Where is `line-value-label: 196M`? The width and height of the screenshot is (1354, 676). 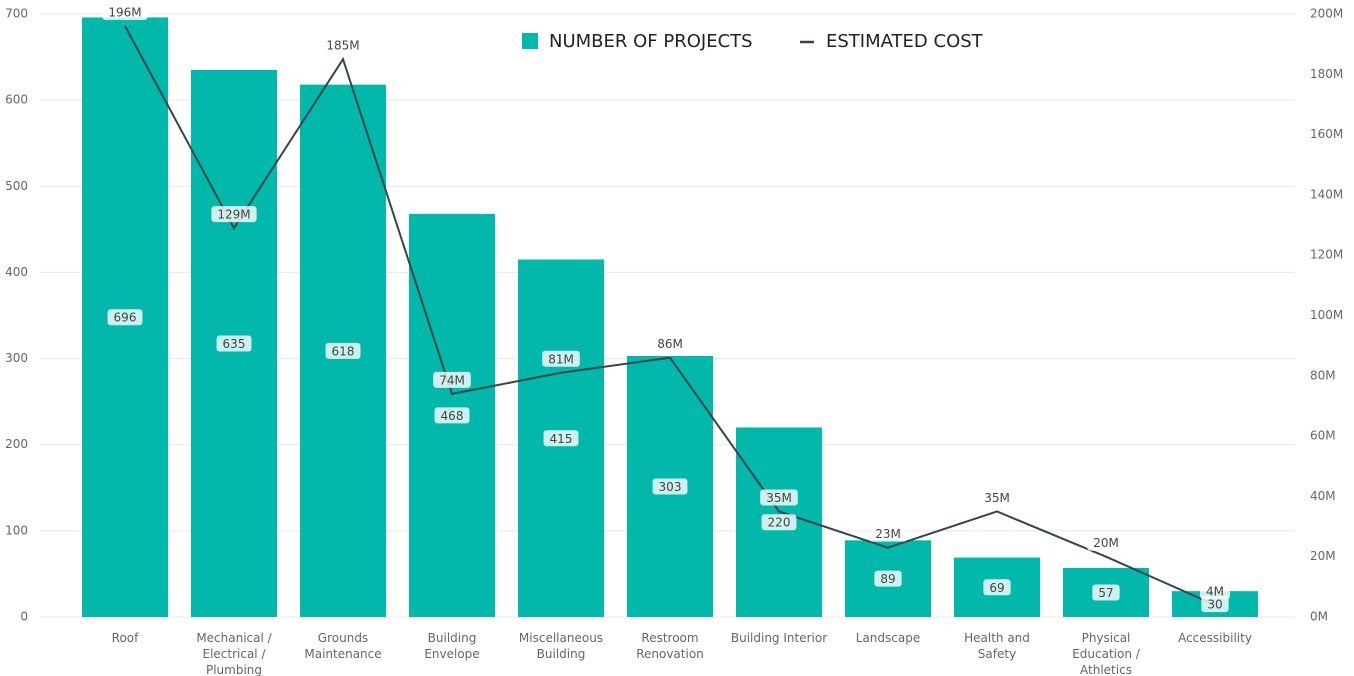
line-value-label: 196M is located at coordinates (124, 13).